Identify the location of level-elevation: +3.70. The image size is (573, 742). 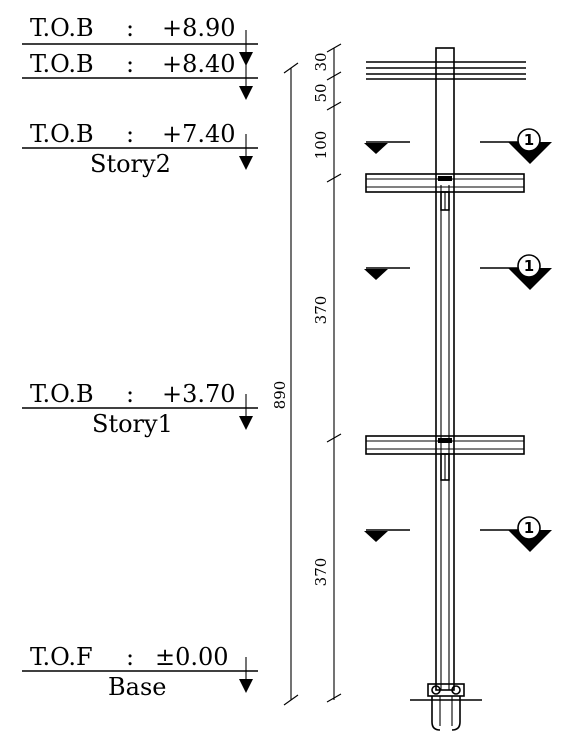
(199, 394).